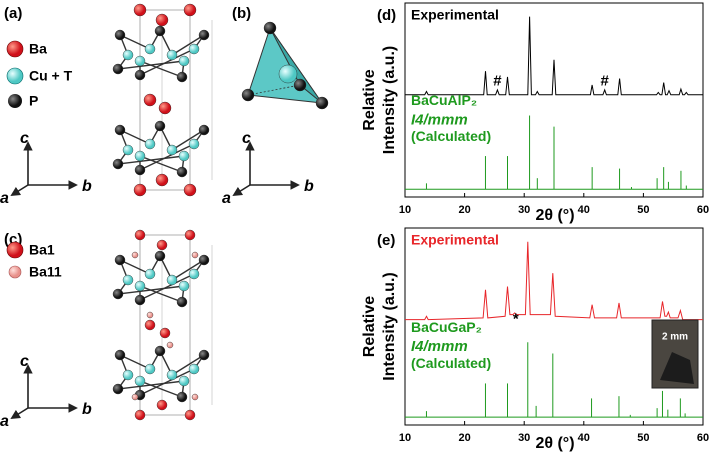 This screenshot has width=709, height=458. I want to click on panel-label: (a), so click(13, 13).